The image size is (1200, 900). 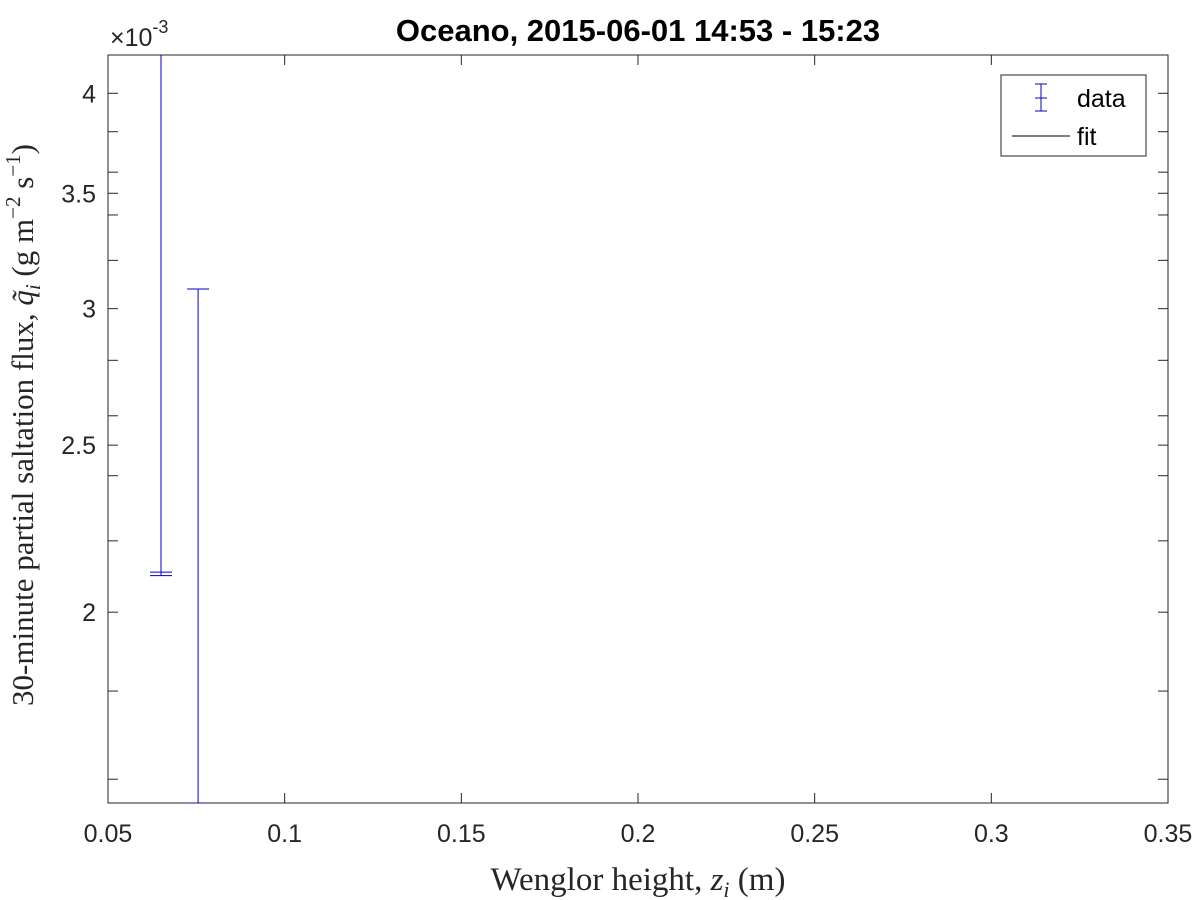 I want to click on legend-box, so click(x=1073, y=115).